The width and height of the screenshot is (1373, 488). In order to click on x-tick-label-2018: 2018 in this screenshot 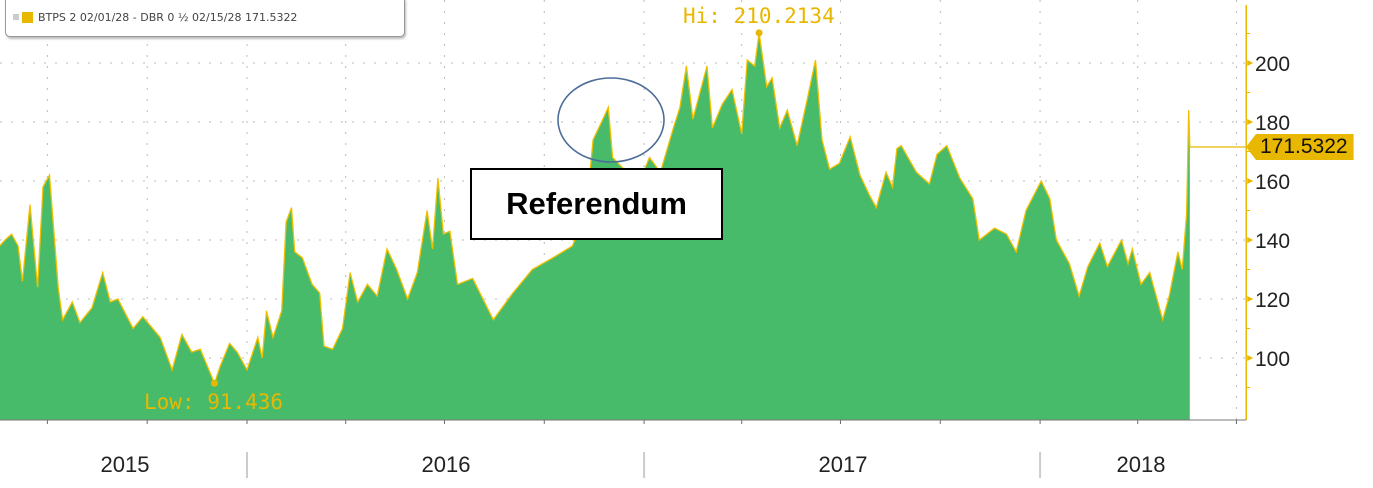, I will do `click(1141, 464)`.